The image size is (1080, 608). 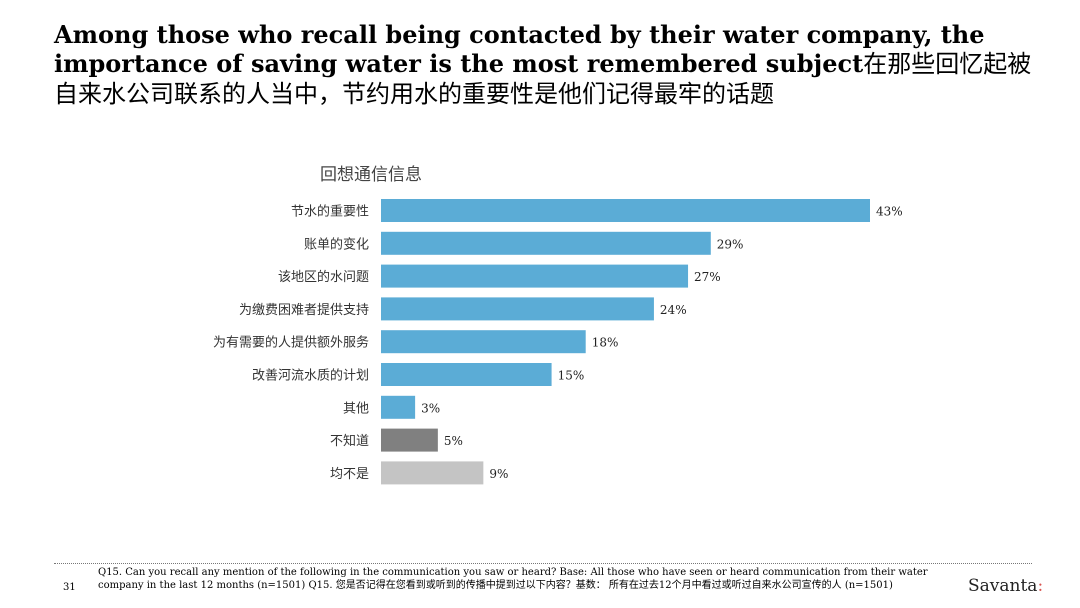 What do you see at coordinates (430, 408) in the screenshot?
I see `value-label: 3%` at bounding box center [430, 408].